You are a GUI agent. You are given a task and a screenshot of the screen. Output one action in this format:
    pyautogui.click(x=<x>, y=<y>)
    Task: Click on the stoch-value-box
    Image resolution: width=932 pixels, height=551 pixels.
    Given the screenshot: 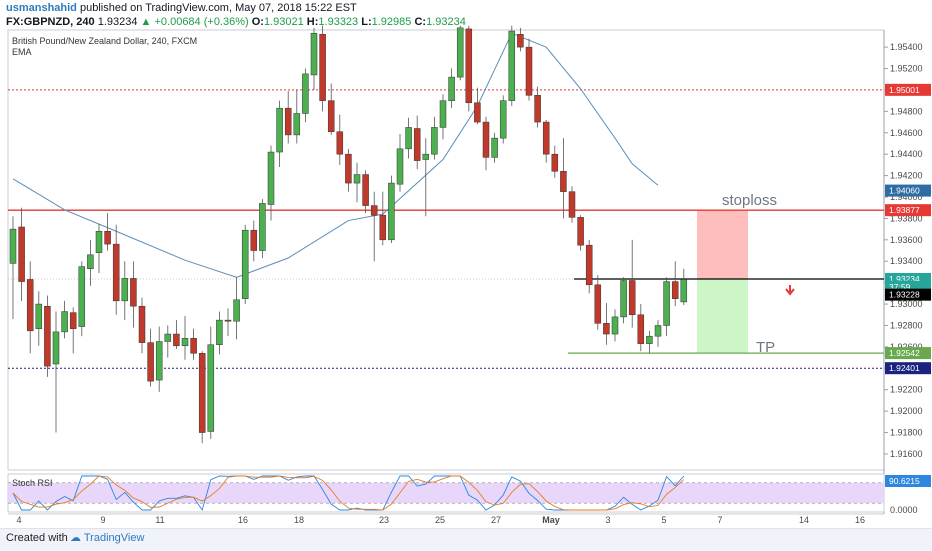 What is the action you would take?
    pyautogui.click(x=908, y=481)
    